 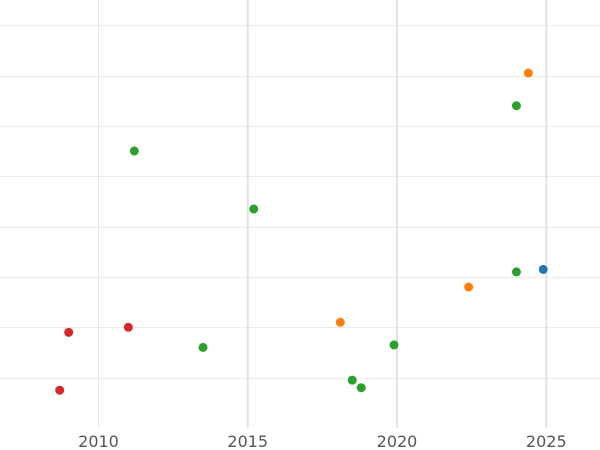 What do you see at coordinates (247, 441) in the screenshot?
I see `x-tick-label-2015: 2015` at bounding box center [247, 441].